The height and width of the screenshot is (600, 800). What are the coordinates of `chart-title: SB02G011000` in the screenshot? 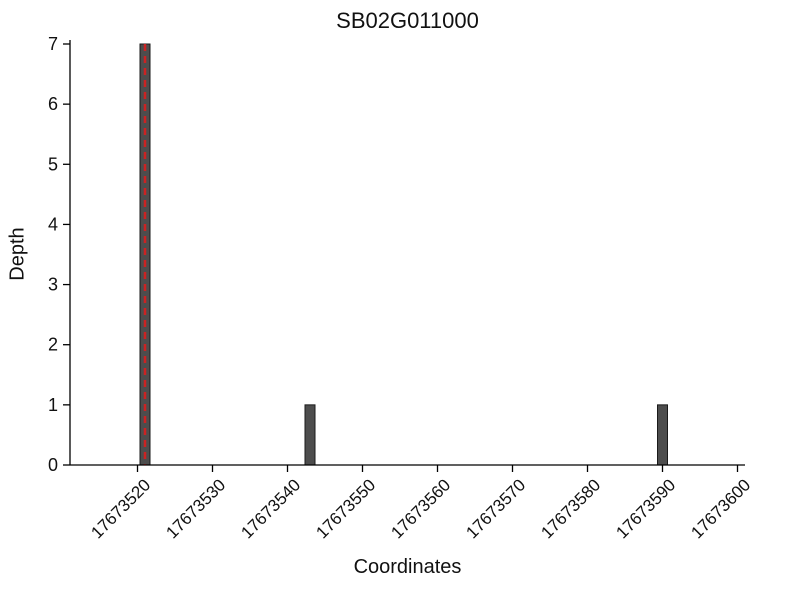 It's located at (407, 20).